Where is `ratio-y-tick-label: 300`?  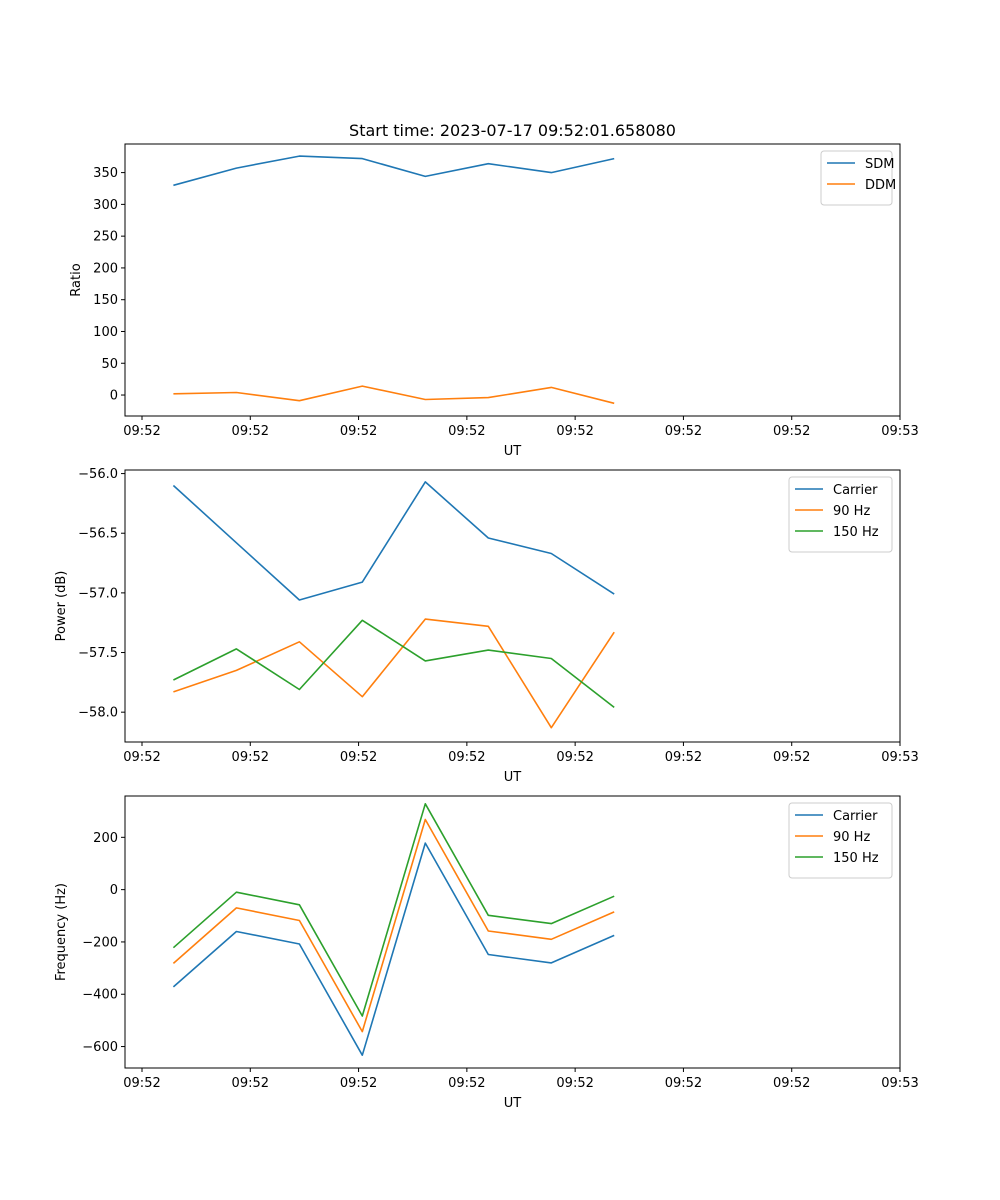 ratio-y-tick-label: 300 is located at coordinates (105, 205).